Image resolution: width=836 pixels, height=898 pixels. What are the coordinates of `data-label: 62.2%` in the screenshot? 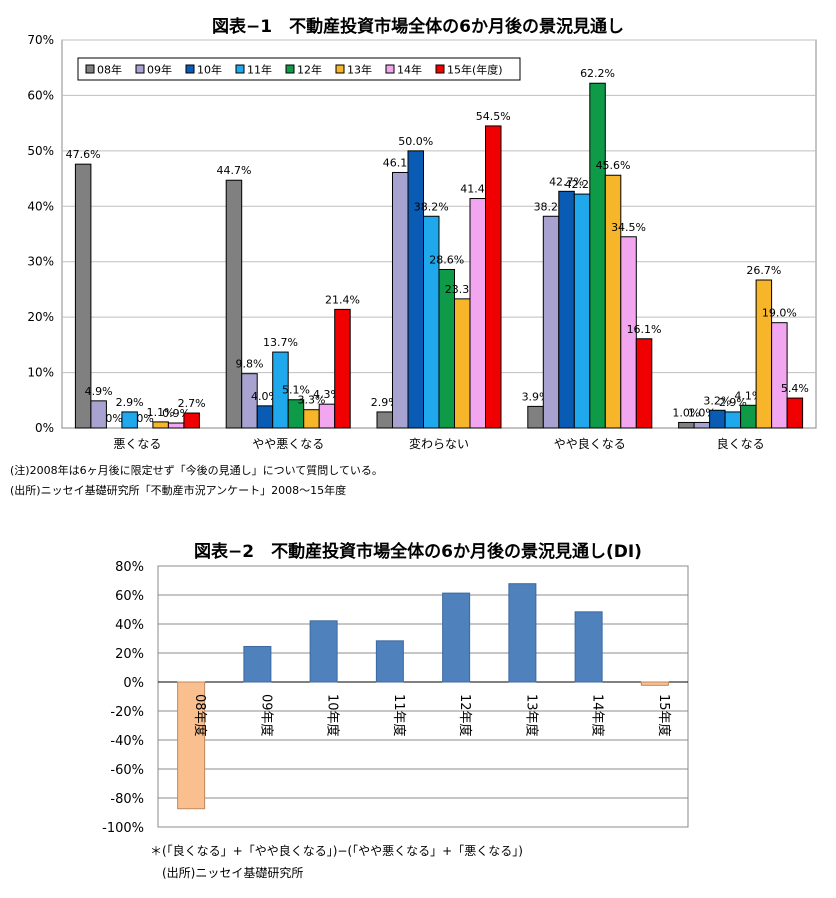 It's located at (597, 73).